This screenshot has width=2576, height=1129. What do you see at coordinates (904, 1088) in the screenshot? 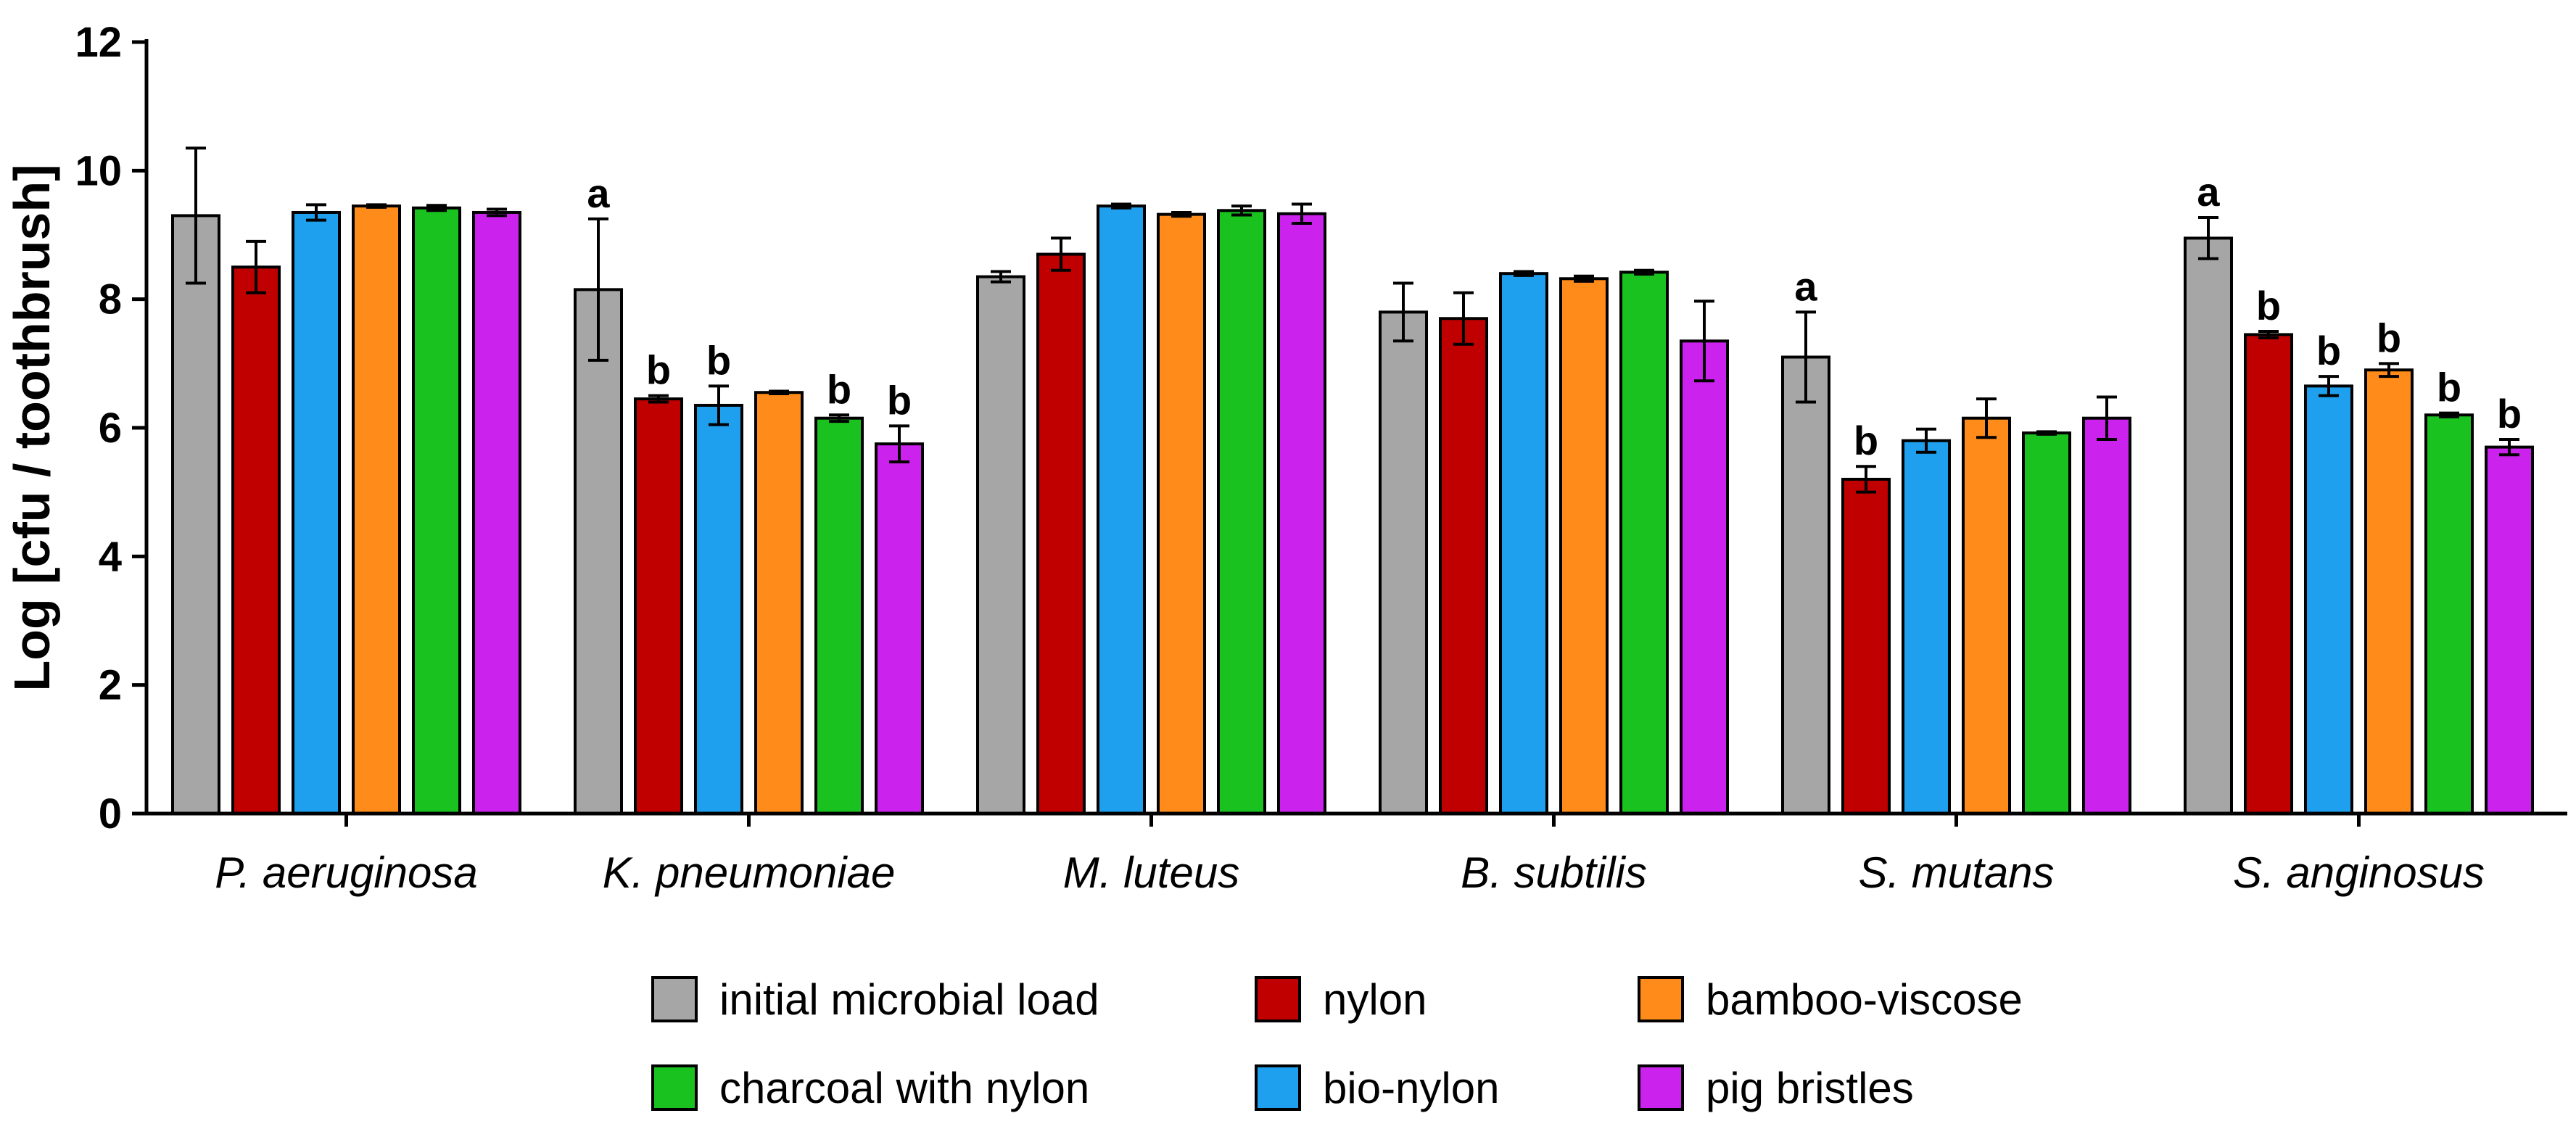
I see `legend-label: charcoal with nylon` at bounding box center [904, 1088].